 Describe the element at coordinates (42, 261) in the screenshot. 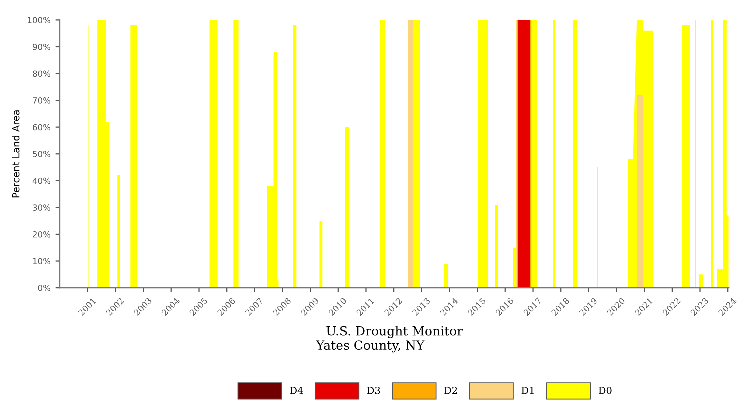

I see `y-tick-label: 10%` at that location.